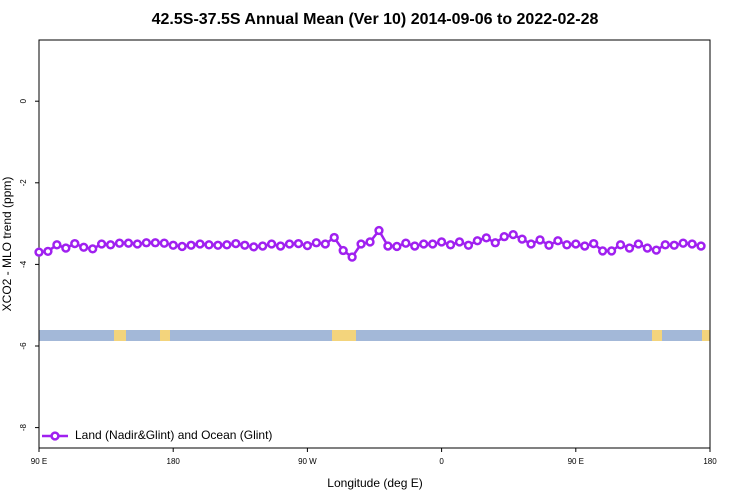 The height and width of the screenshot is (500, 750). I want to click on x-tick-label: 90 W, so click(307, 461).